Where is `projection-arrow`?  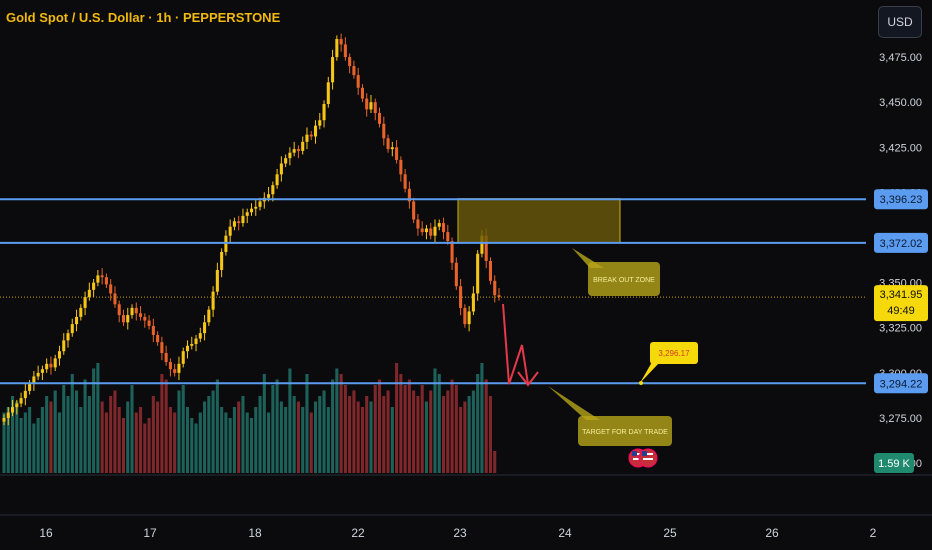 projection-arrow is located at coordinates (515, 344).